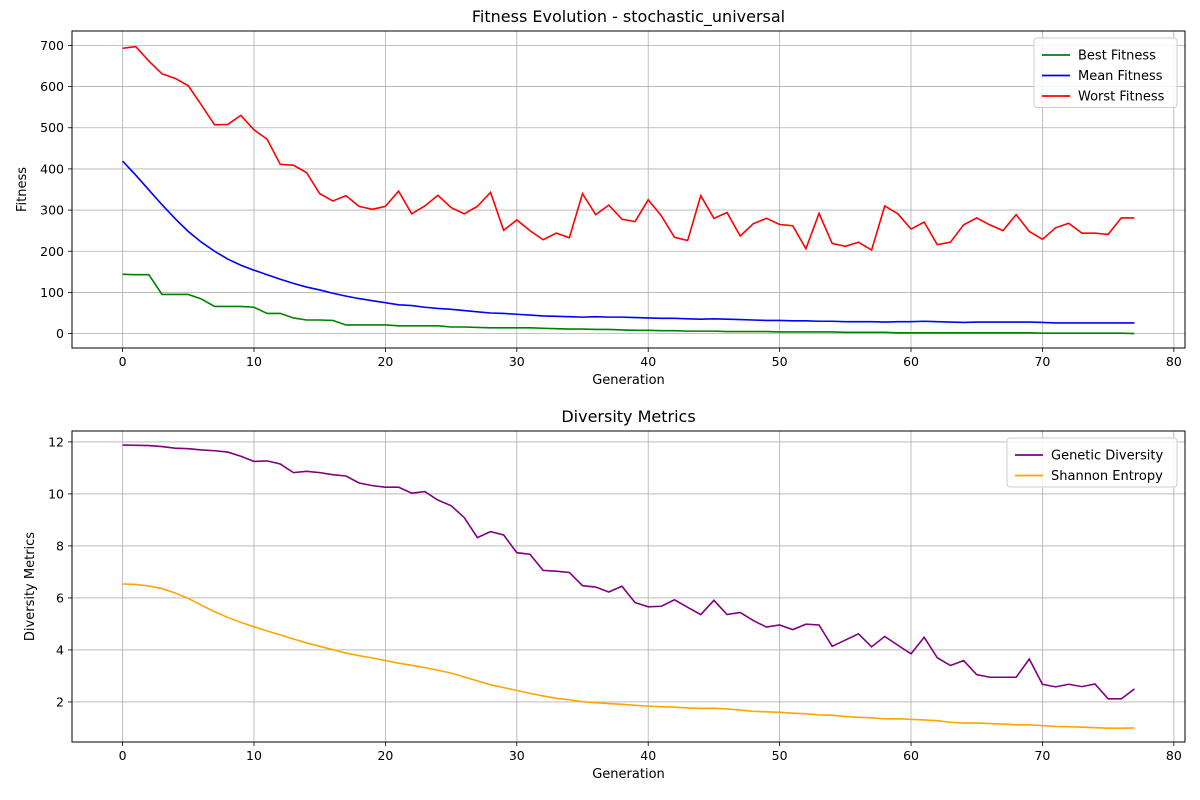 The image size is (1200, 800). Describe the element at coordinates (52, 168) in the screenshot. I see `y-tick-label: 400` at that location.